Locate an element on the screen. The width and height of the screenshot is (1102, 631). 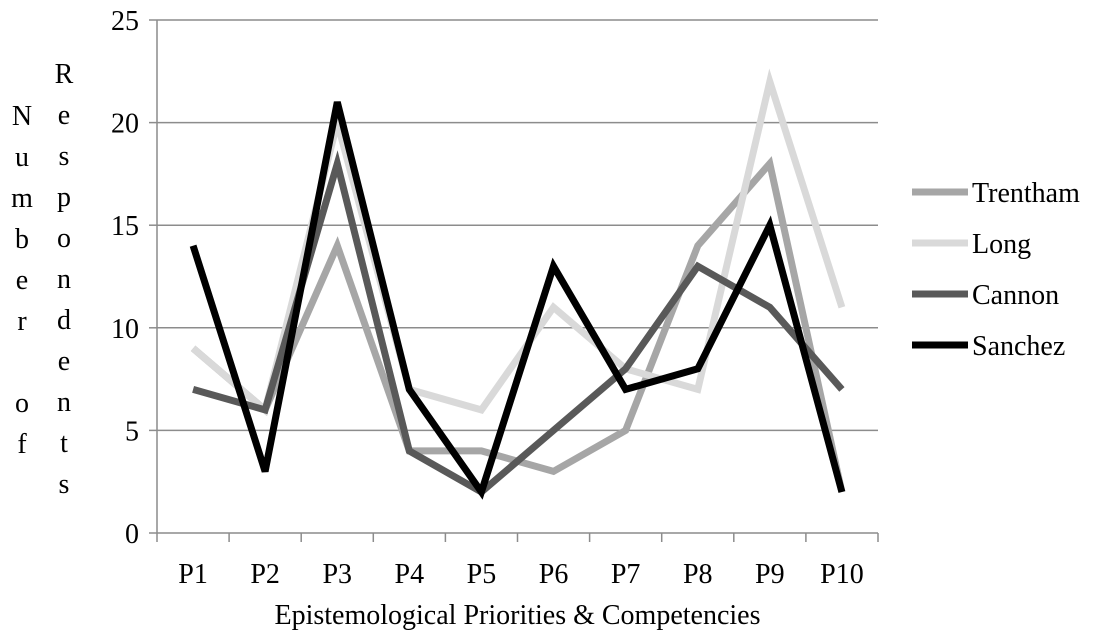
legend-label-trentham: Trentham is located at coordinates (1026, 193).